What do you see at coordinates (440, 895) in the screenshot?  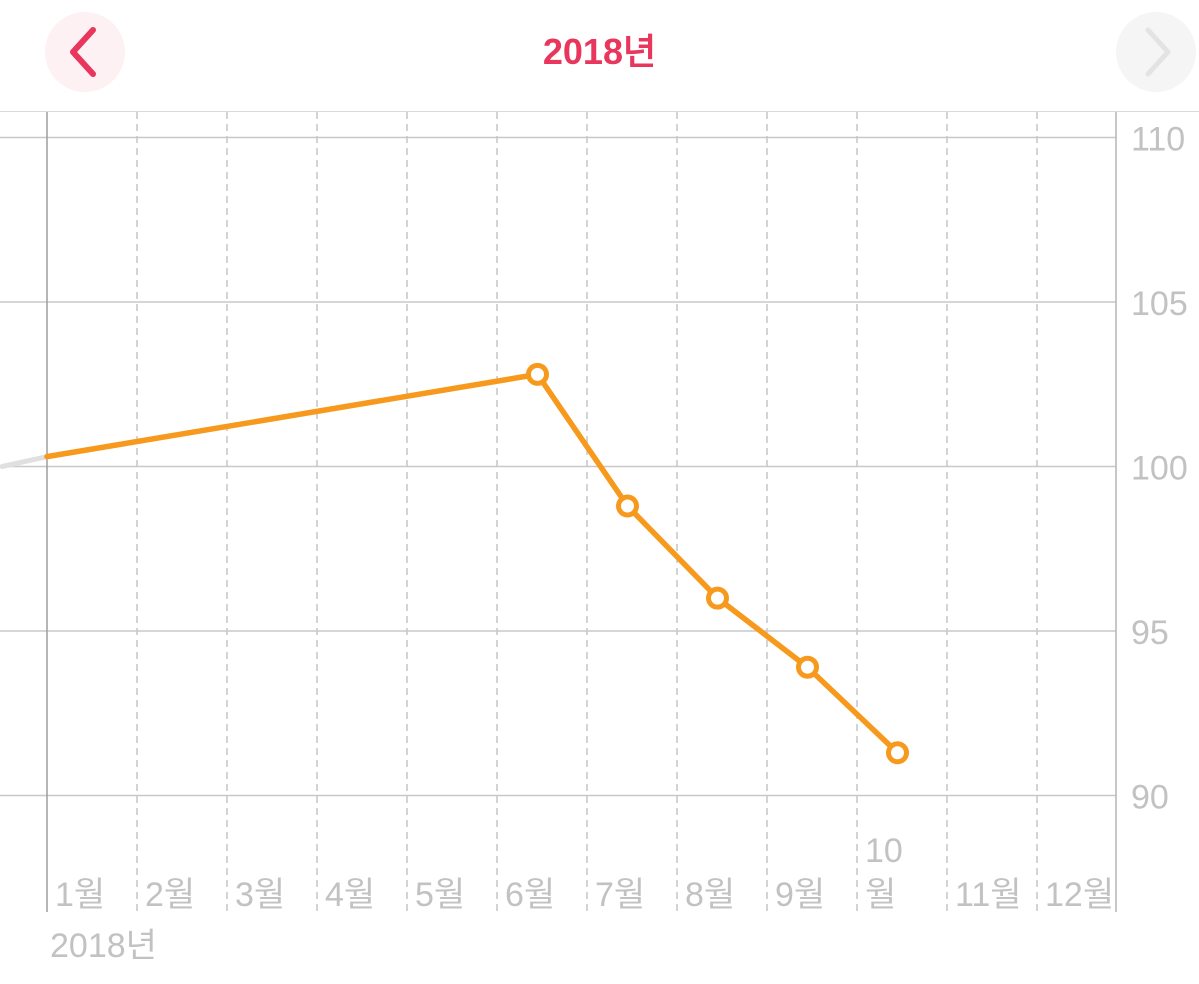 I see `x-tick-label: 5월` at bounding box center [440, 895].